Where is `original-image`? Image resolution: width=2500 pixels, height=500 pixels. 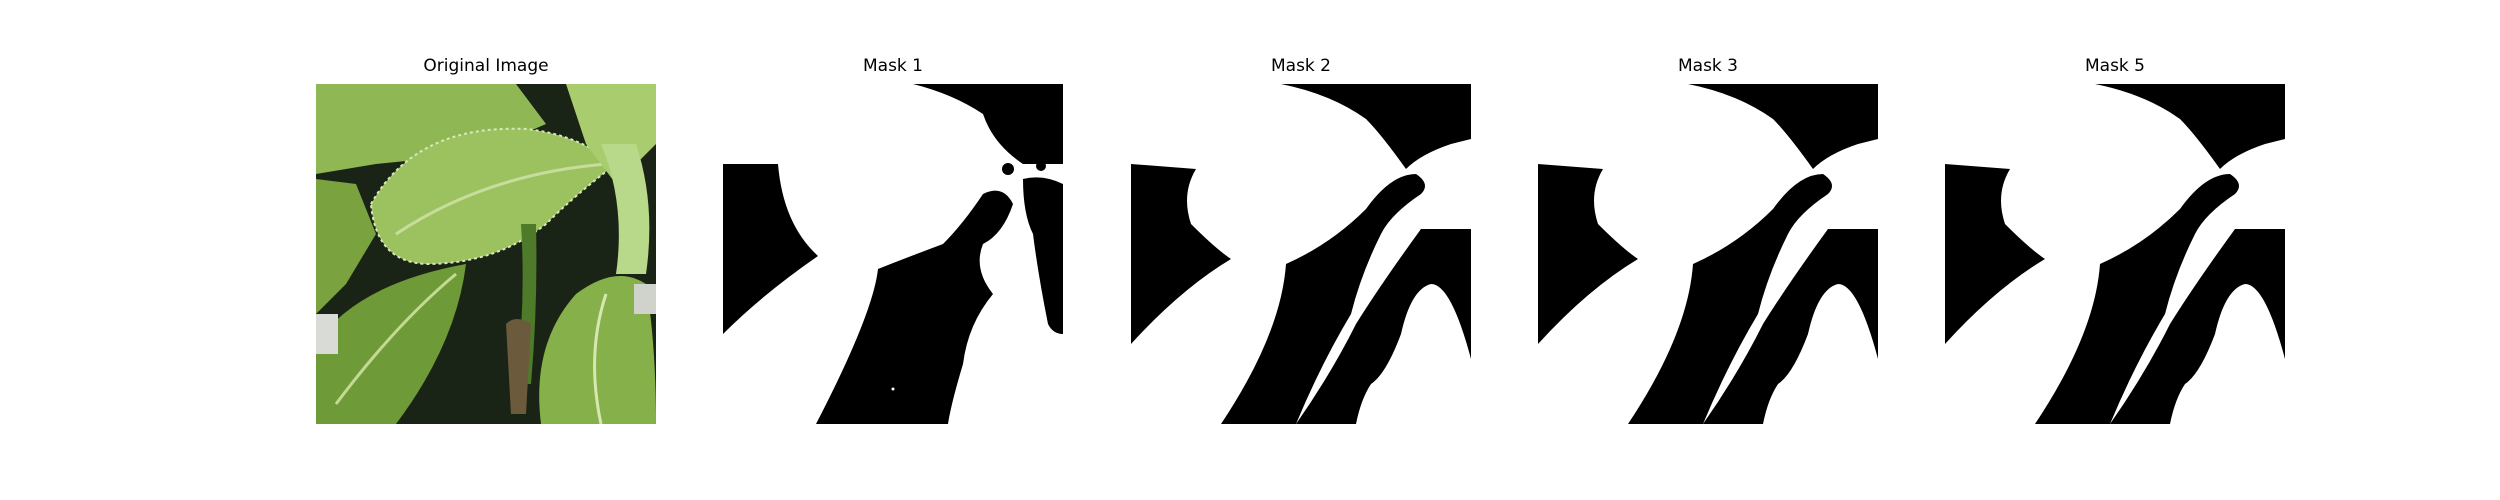
original-image is located at coordinates (486, 254).